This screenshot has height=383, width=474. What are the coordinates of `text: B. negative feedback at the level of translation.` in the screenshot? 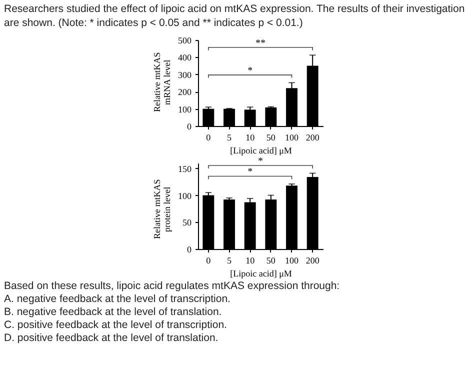 It's located at (113, 312).